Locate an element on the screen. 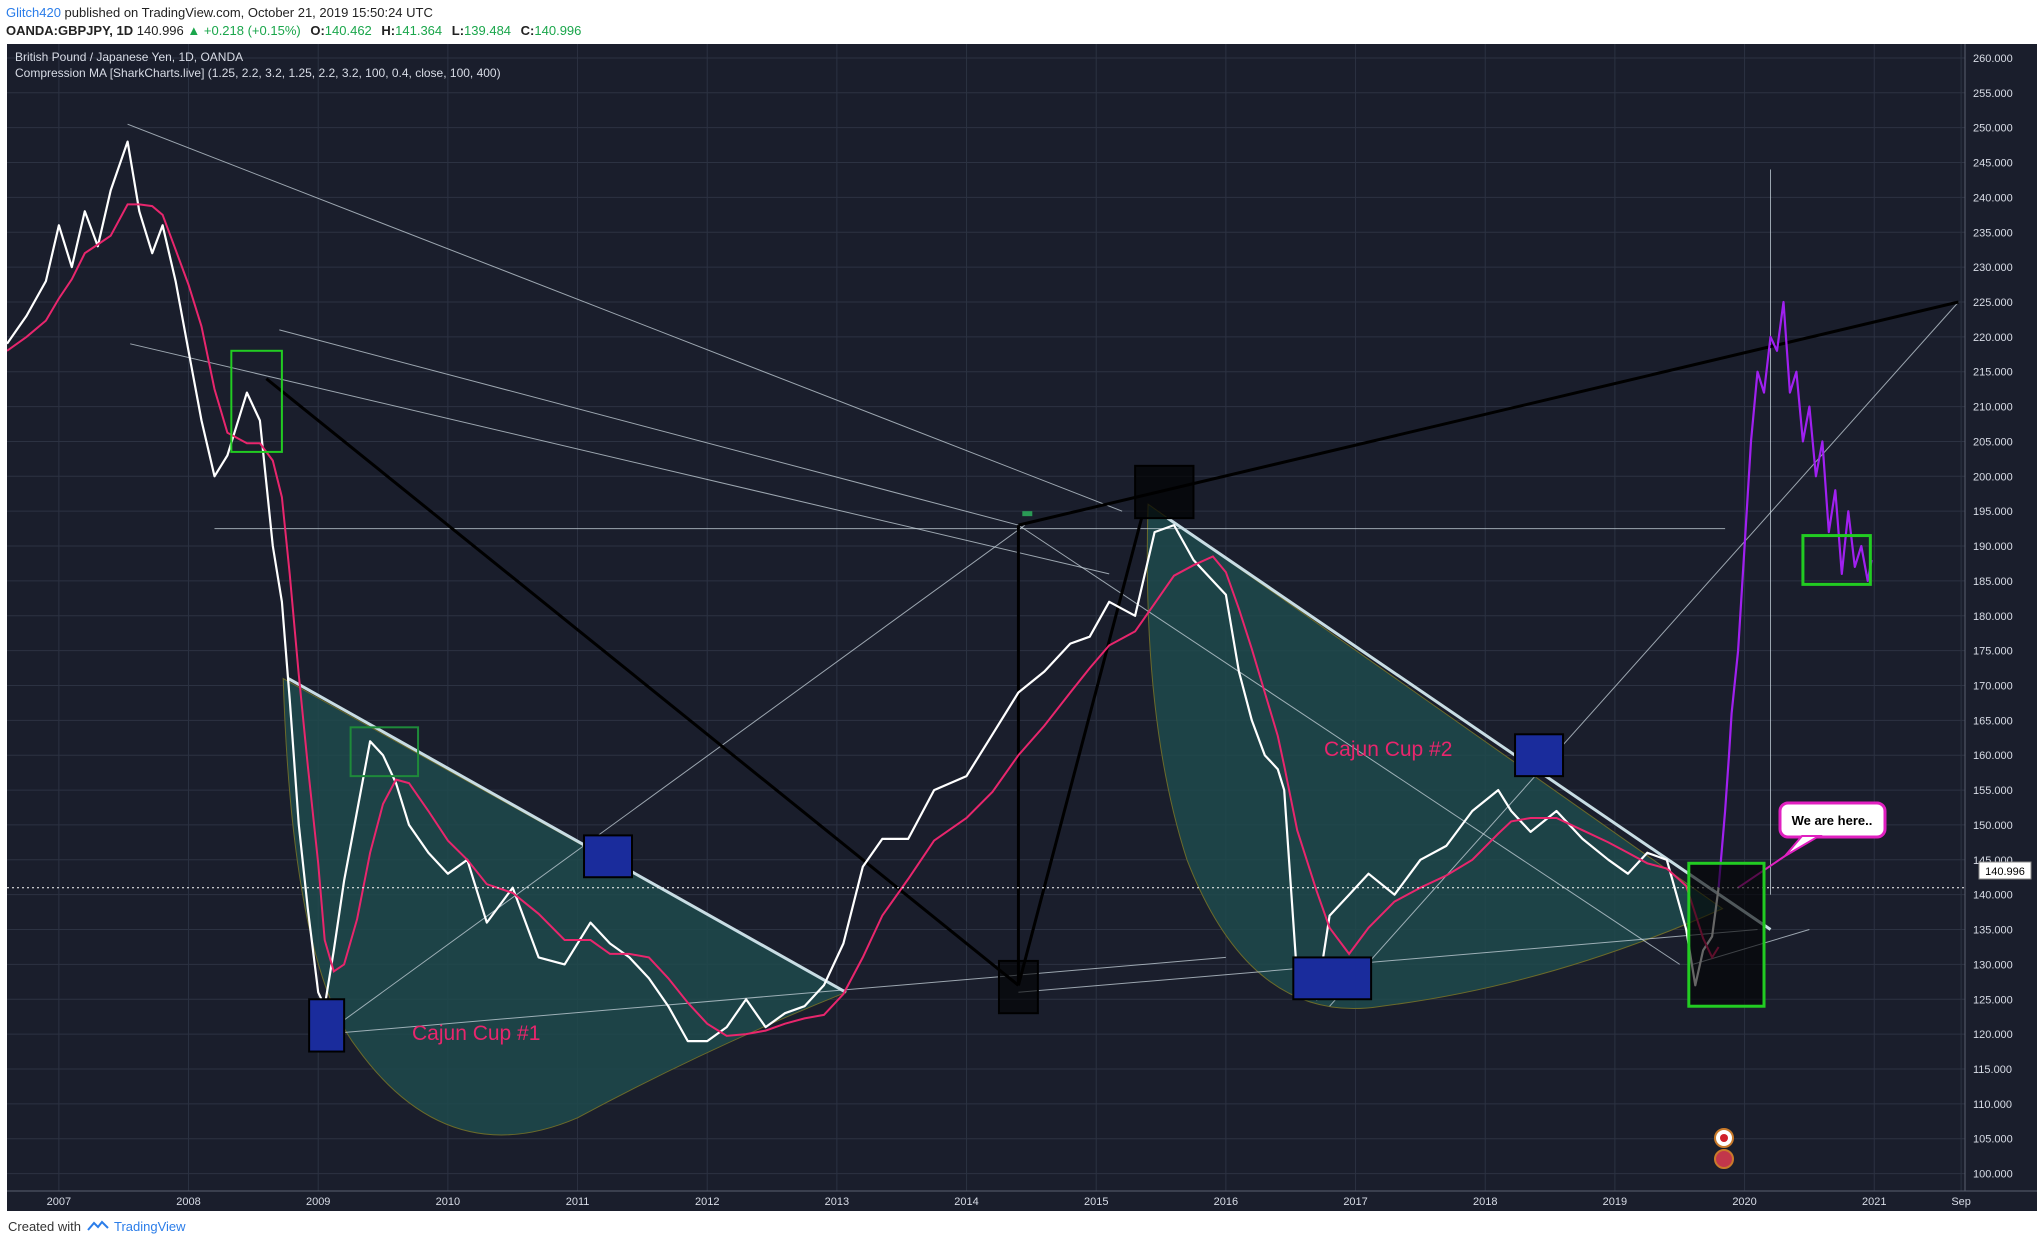  x-tick-label: 2017 is located at coordinates (1355, 1202).